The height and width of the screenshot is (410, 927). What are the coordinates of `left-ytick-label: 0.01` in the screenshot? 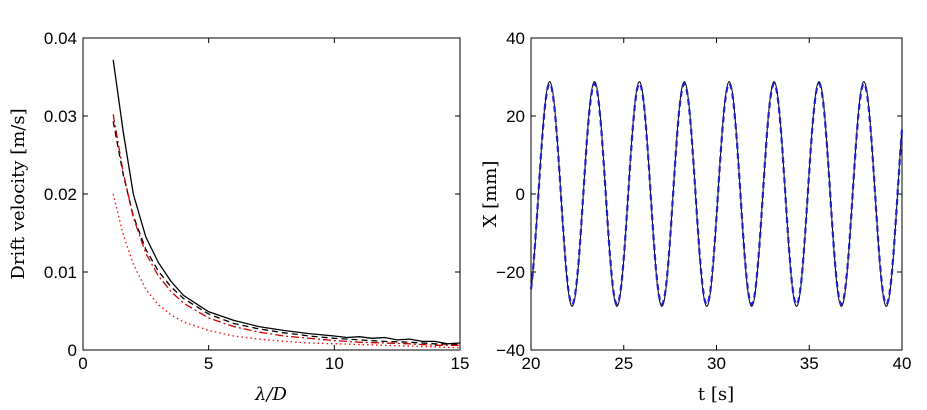 It's located at (60, 272).